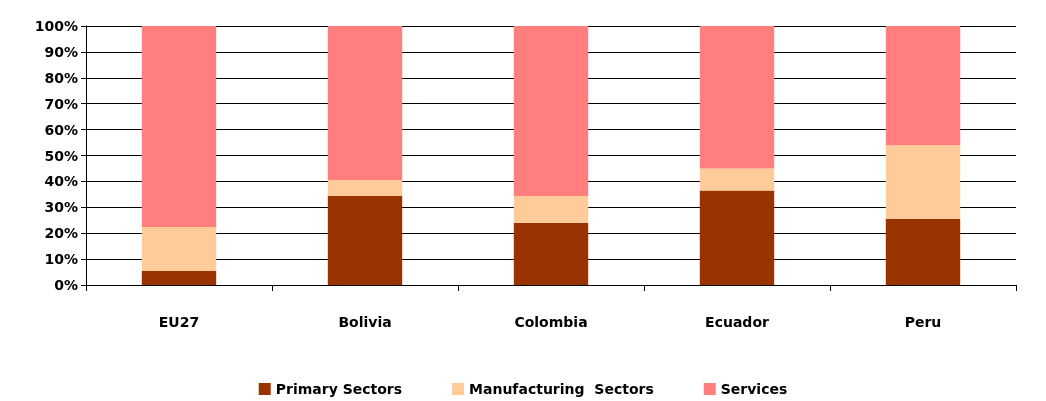 The image size is (1046, 401). Describe the element at coordinates (365, 322) in the screenshot. I see `x-tick-label: Bolivia` at that location.